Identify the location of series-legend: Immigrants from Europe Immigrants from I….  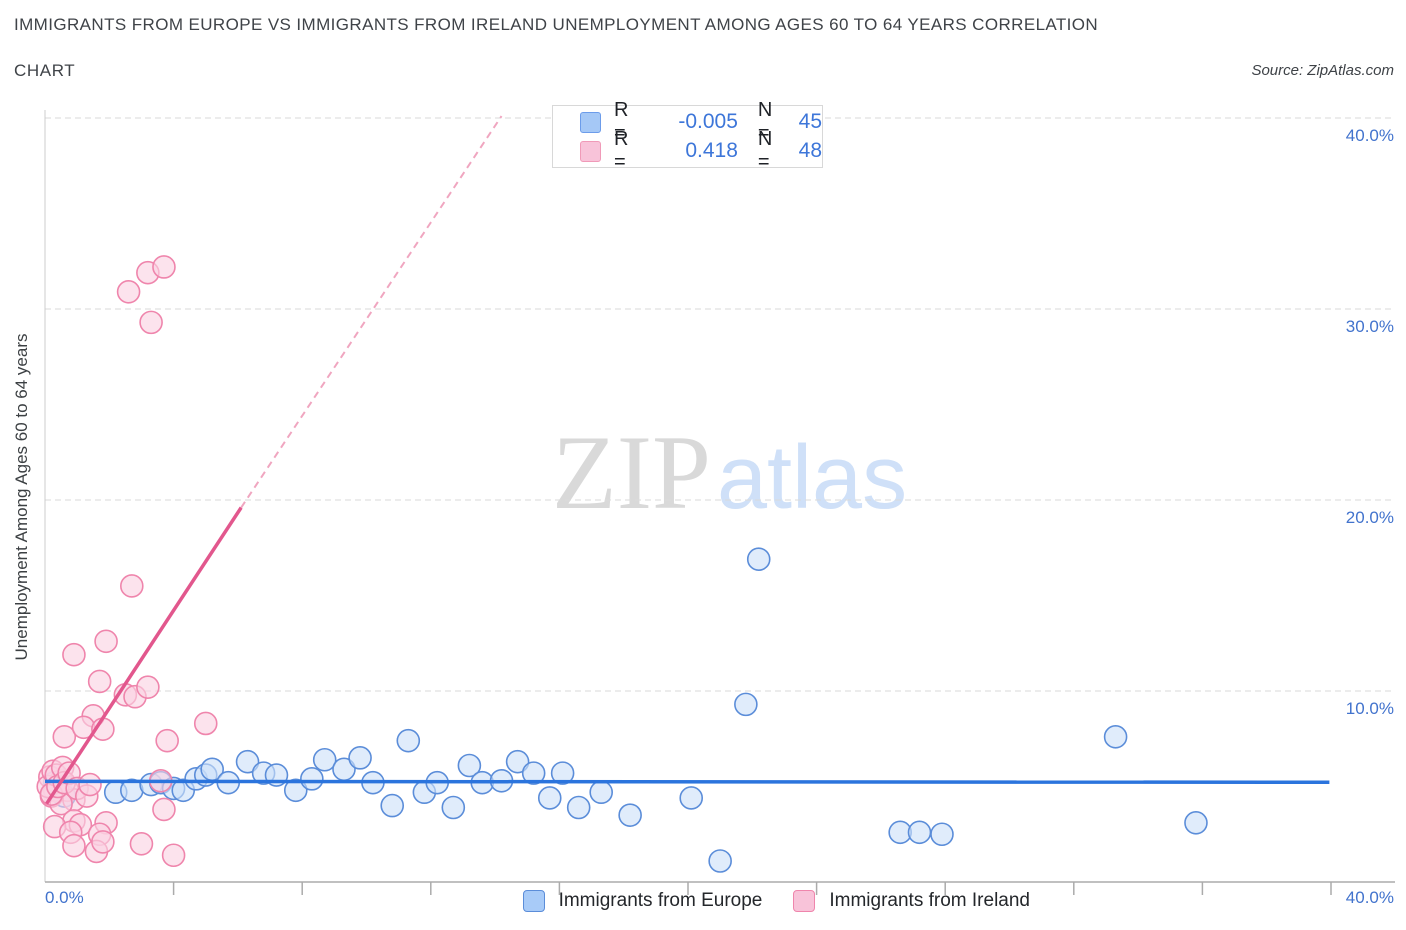
(515, 901).